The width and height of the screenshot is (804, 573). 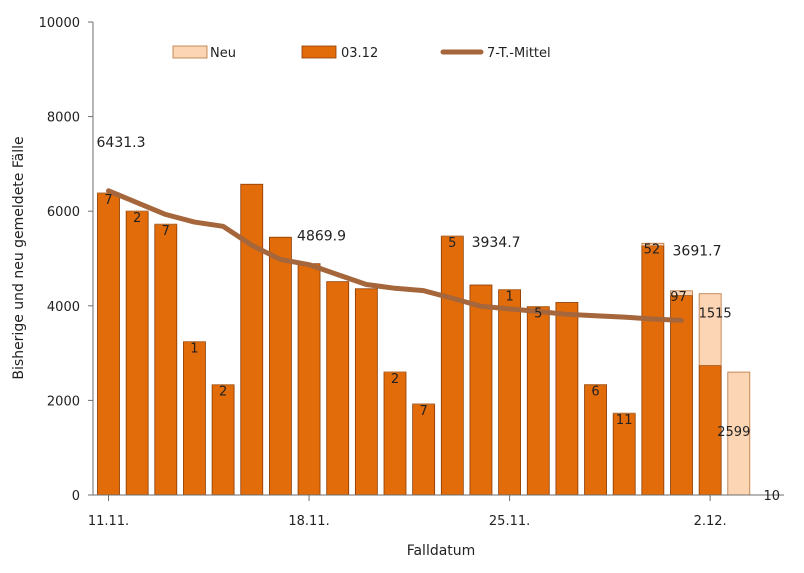 What do you see at coordinates (19, 257) in the screenshot?
I see `y-axis-title: Bisherige und neu gemeldete Fälle` at bounding box center [19, 257].